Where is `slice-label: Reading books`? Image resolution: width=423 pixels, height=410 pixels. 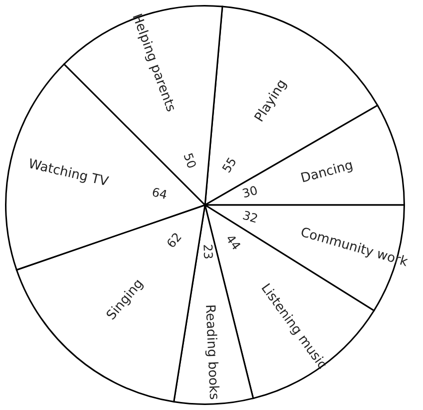 slice-label: Reading books is located at coordinates (212, 352).